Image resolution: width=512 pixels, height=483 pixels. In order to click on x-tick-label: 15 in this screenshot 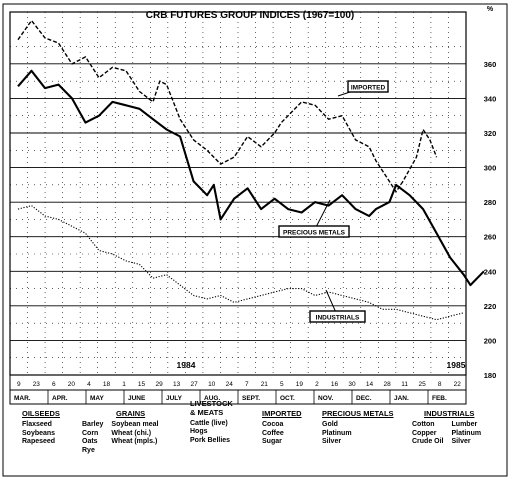, I will do `click(142, 384)`.